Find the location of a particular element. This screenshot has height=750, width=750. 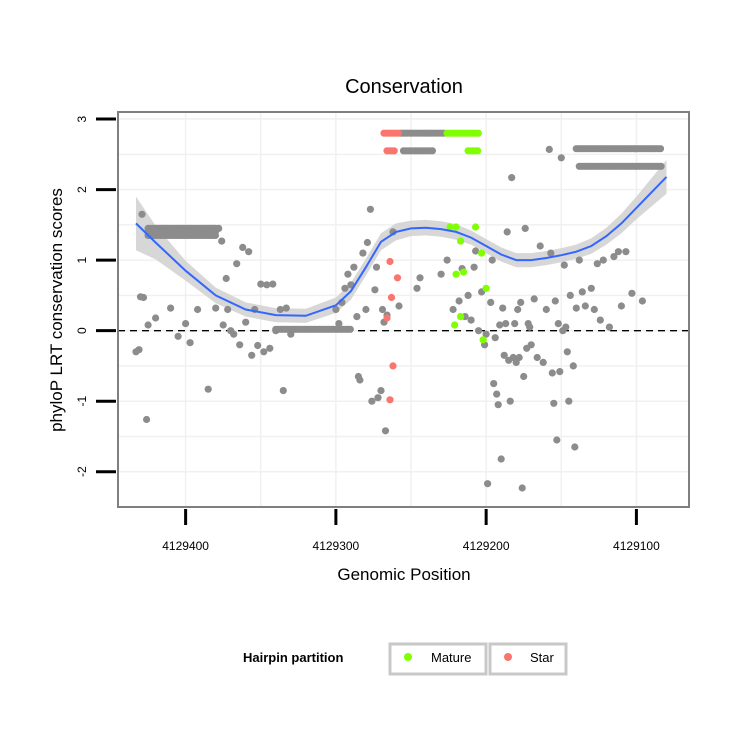

legend-title: Hairpin partition is located at coordinates (293, 657).